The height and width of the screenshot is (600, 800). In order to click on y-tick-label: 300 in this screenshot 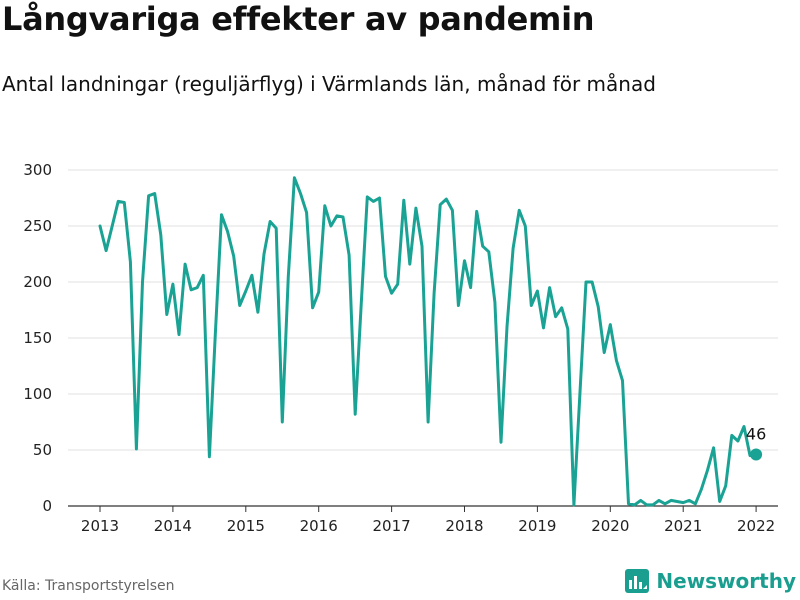, I will do `click(37, 170)`.